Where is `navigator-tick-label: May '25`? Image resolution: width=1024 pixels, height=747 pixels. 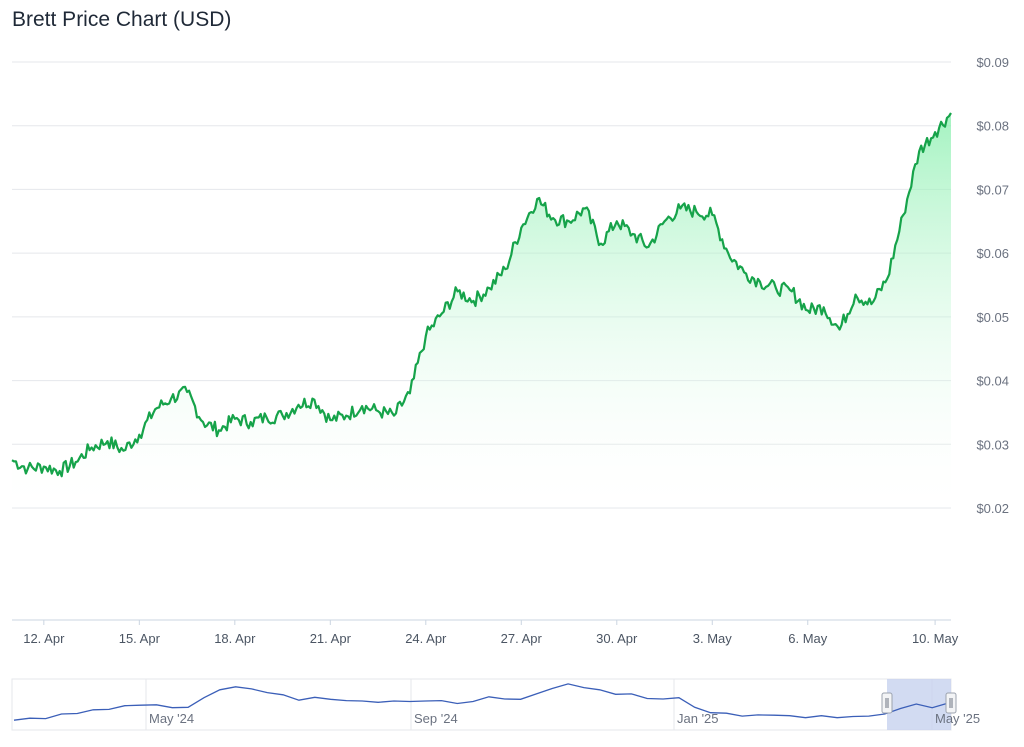 navigator-tick-label: May '25 is located at coordinates (957, 718).